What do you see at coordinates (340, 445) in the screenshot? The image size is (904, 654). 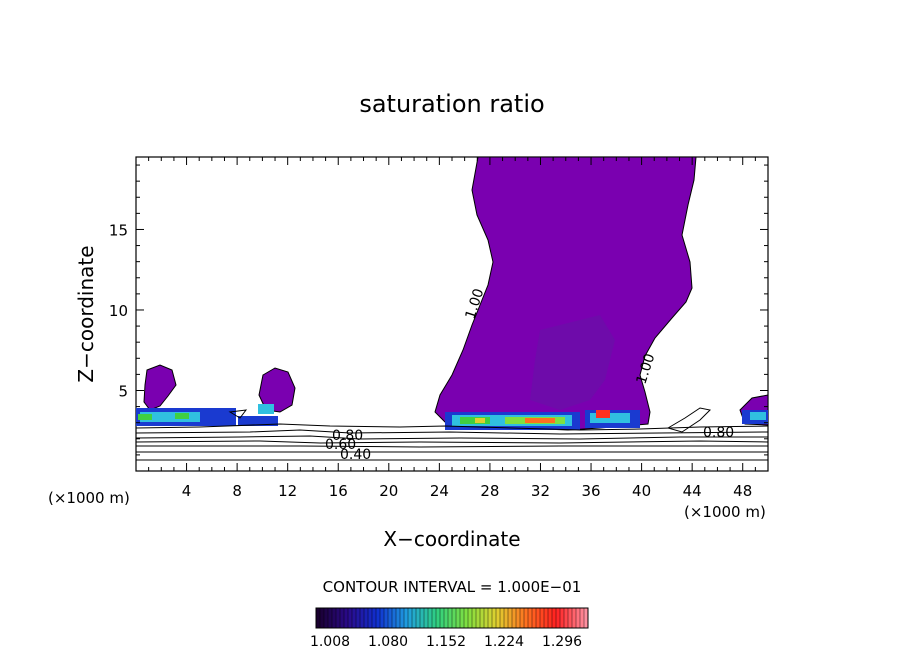 I see `contour-label-5: 0.60` at bounding box center [340, 445].